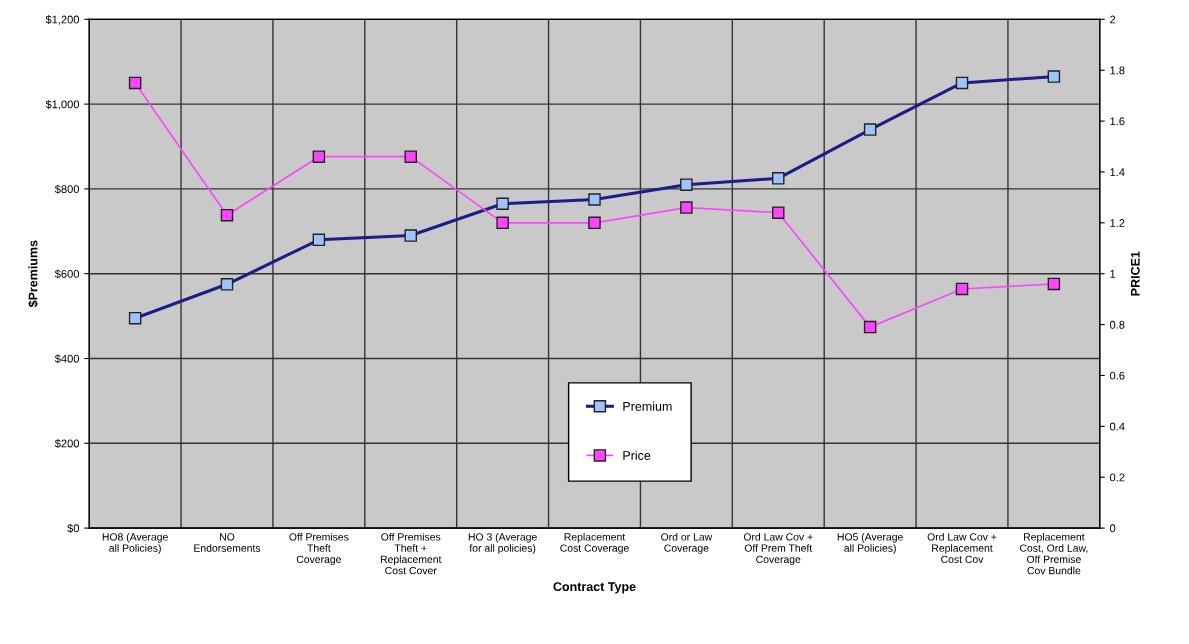  I want to click on y-tick-label: $1,200, so click(62, 20).